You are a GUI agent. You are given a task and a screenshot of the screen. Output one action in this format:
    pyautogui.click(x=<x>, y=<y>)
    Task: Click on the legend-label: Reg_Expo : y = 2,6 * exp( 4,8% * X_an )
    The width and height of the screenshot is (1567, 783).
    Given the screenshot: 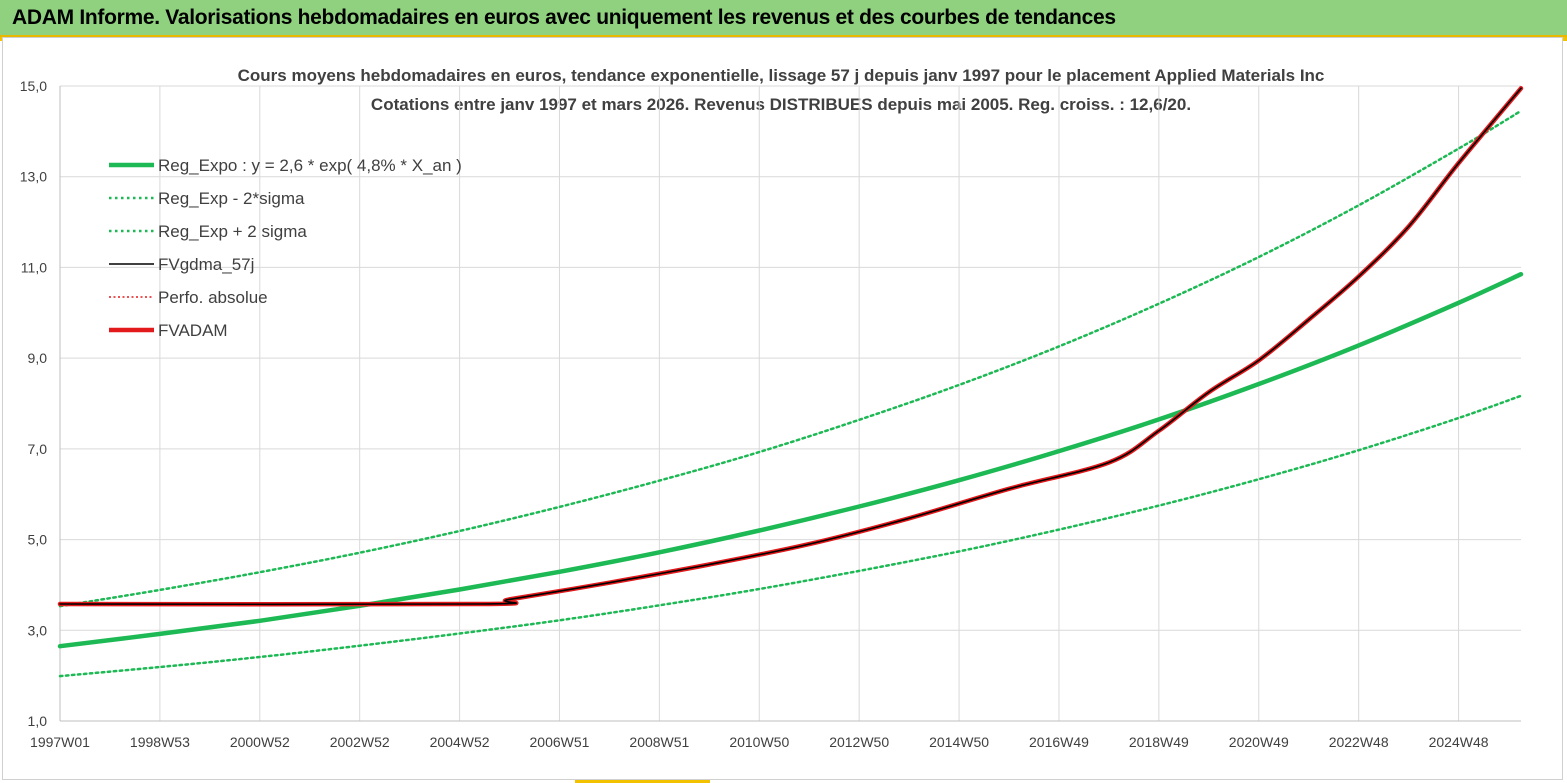 What is the action you would take?
    pyautogui.click(x=310, y=165)
    